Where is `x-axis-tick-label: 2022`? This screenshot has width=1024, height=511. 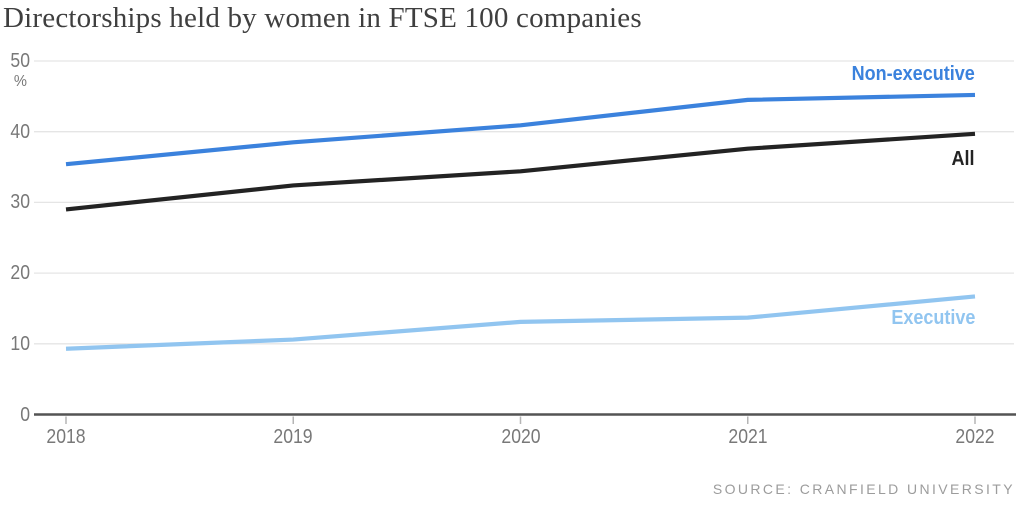 x-axis-tick-label: 2022 is located at coordinates (975, 437).